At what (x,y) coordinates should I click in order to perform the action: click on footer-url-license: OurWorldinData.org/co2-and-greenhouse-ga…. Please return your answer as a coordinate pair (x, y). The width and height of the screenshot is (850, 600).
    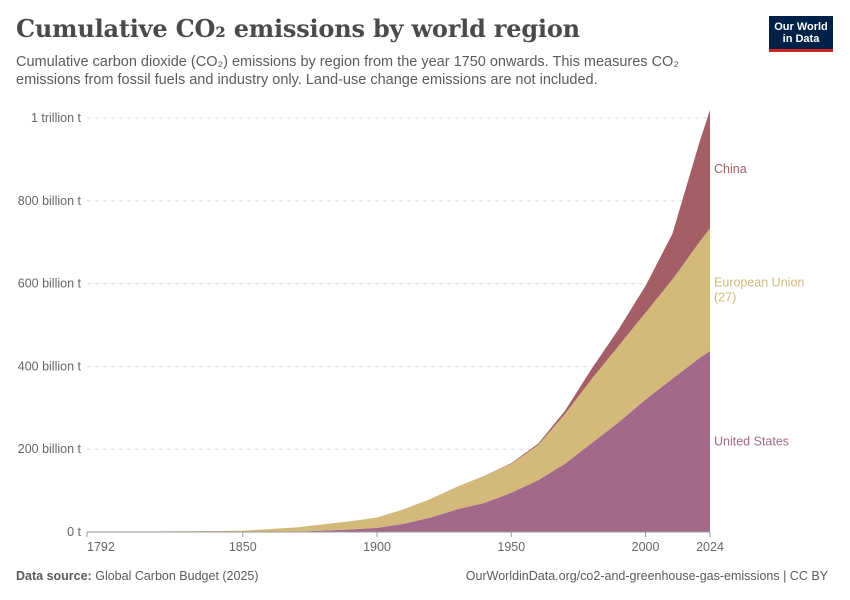
    Looking at the image, I should click on (646, 576).